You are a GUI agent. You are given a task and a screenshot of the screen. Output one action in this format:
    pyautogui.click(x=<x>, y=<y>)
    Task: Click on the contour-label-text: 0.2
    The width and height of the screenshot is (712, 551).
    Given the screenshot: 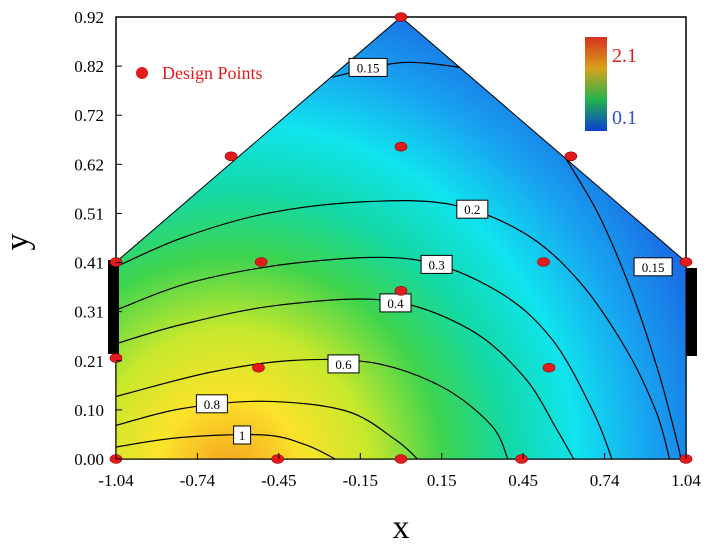 What is the action you would take?
    pyautogui.click(x=472, y=209)
    